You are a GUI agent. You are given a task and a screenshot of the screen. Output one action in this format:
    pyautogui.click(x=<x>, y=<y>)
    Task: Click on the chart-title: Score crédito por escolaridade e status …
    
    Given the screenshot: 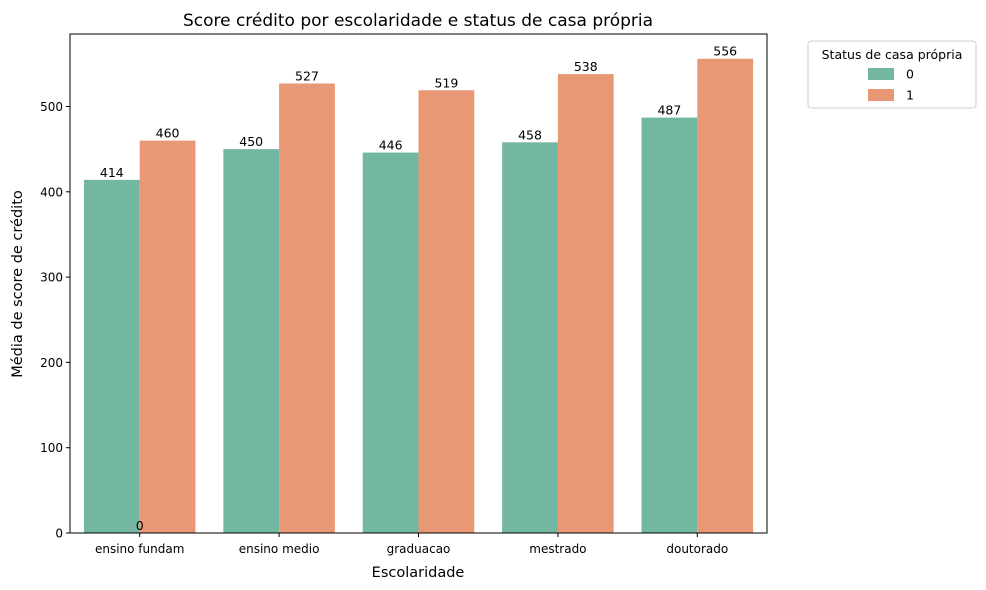 What is the action you would take?
    pyautogui.click(x=418, y=21)
    